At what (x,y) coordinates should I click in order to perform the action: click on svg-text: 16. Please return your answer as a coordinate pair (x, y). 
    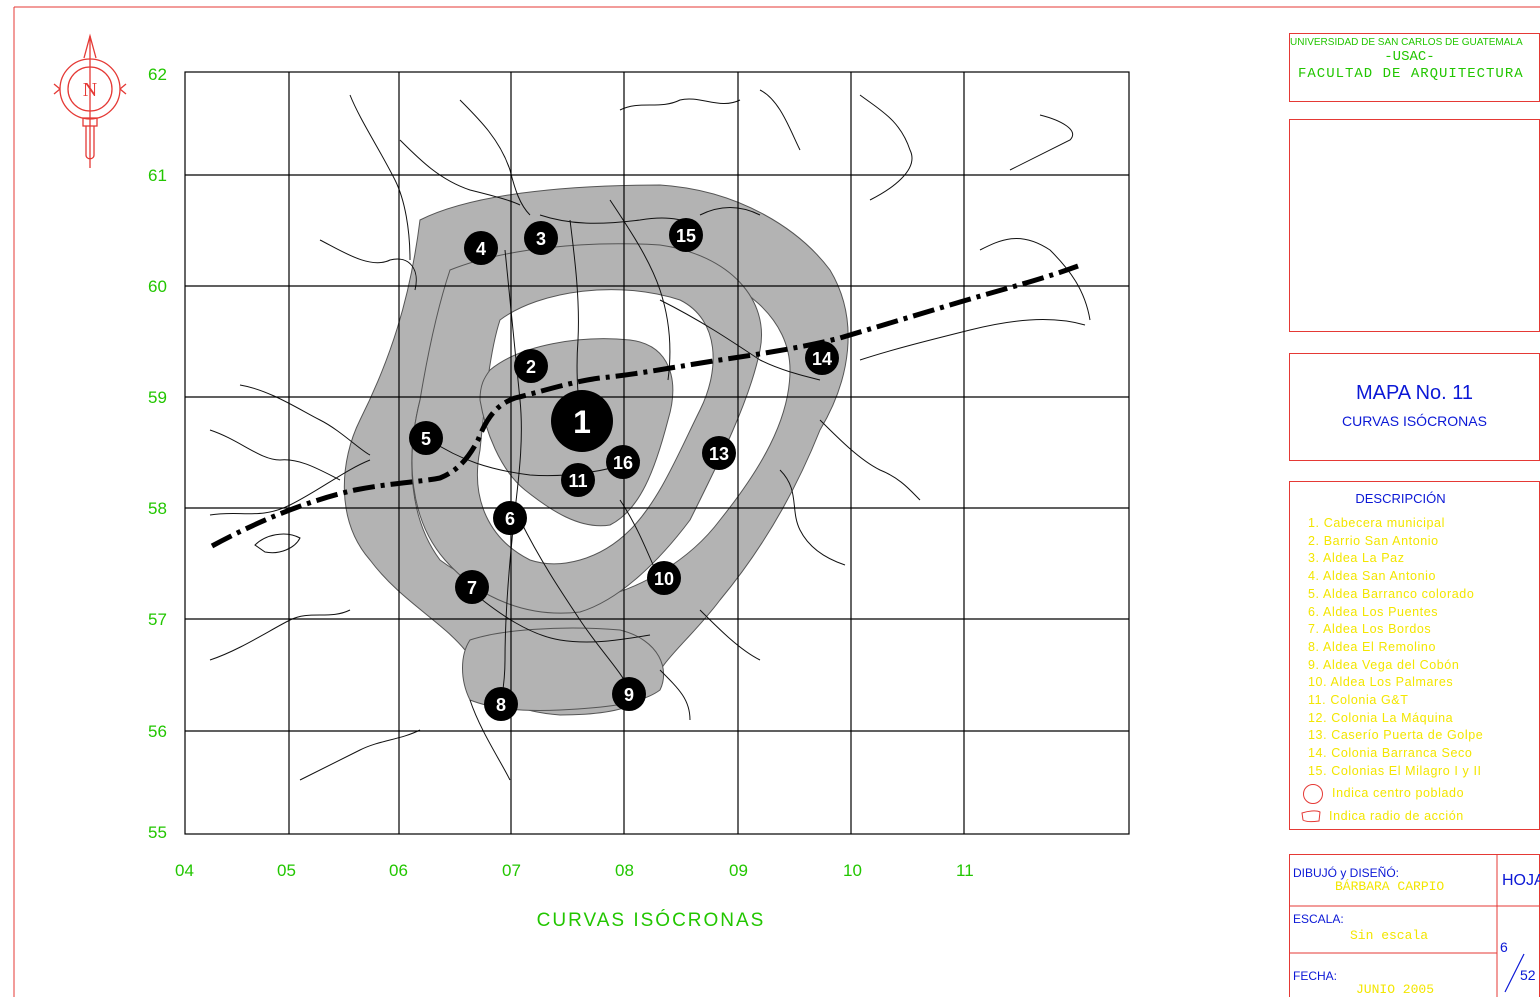
    Looking at the image, I should click on (623, 463).